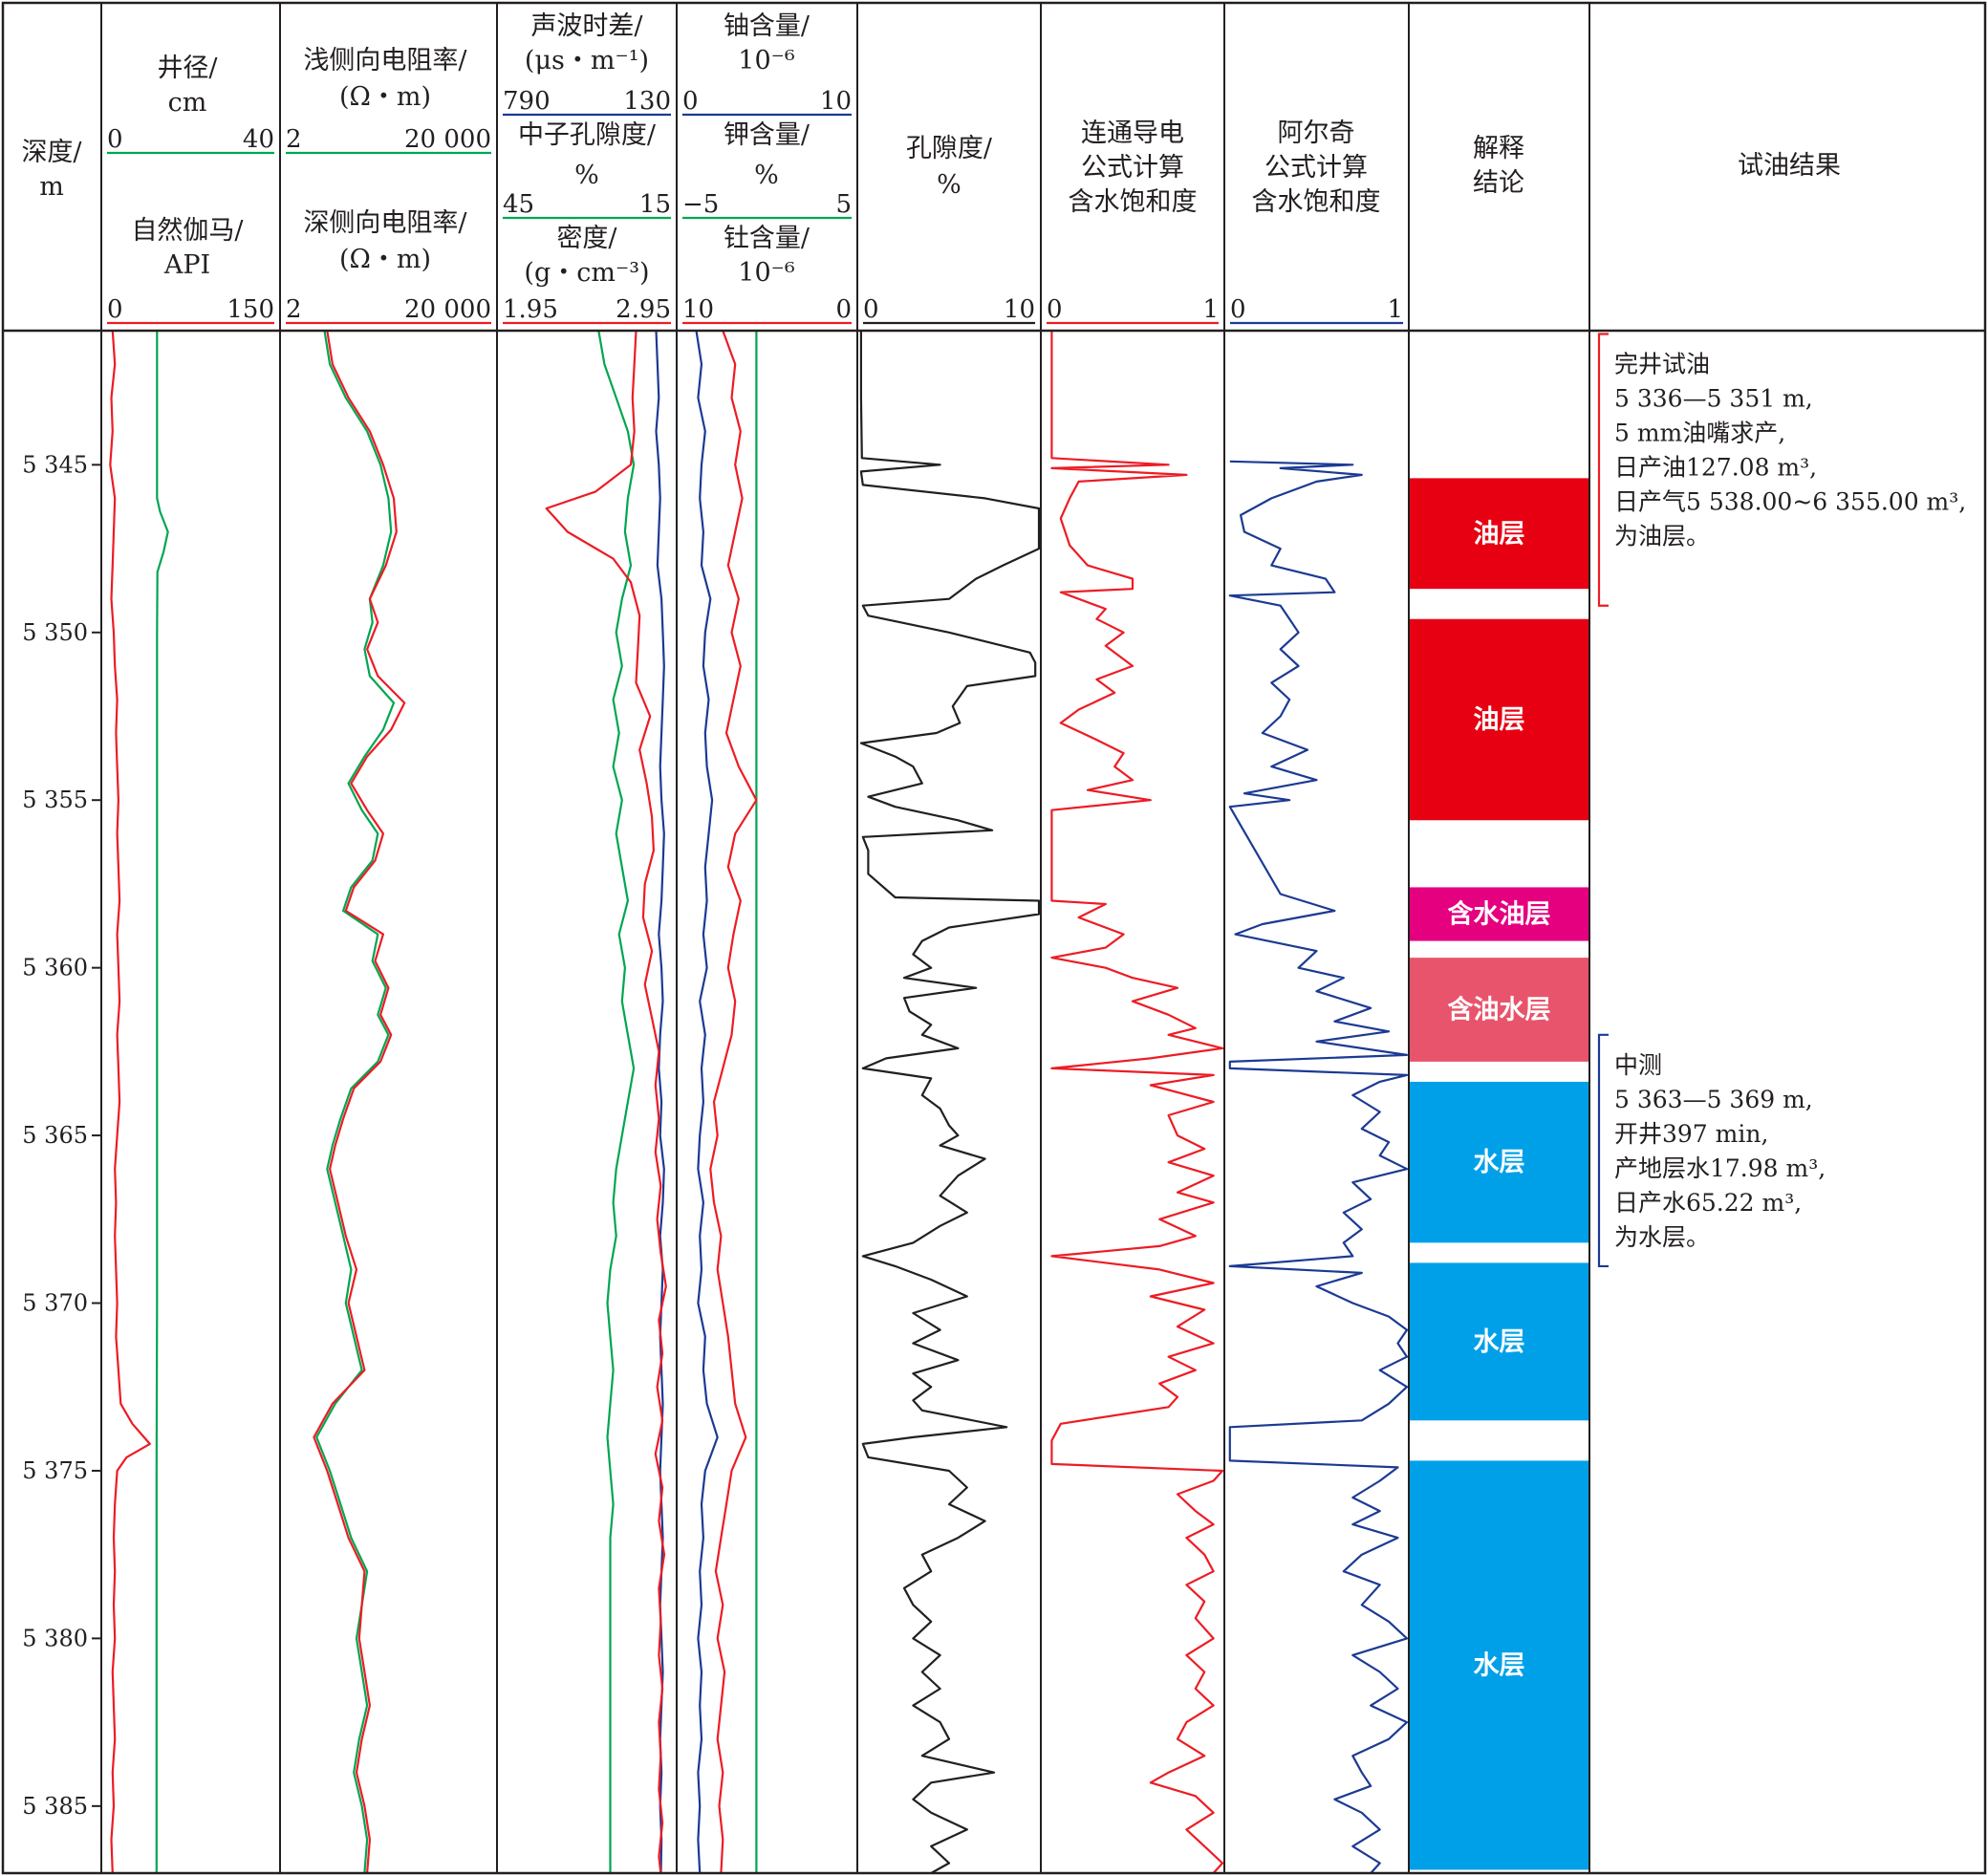 The image size is (1988, 1876). I want to click on ac-scale-min: 790, so click(527, 101).